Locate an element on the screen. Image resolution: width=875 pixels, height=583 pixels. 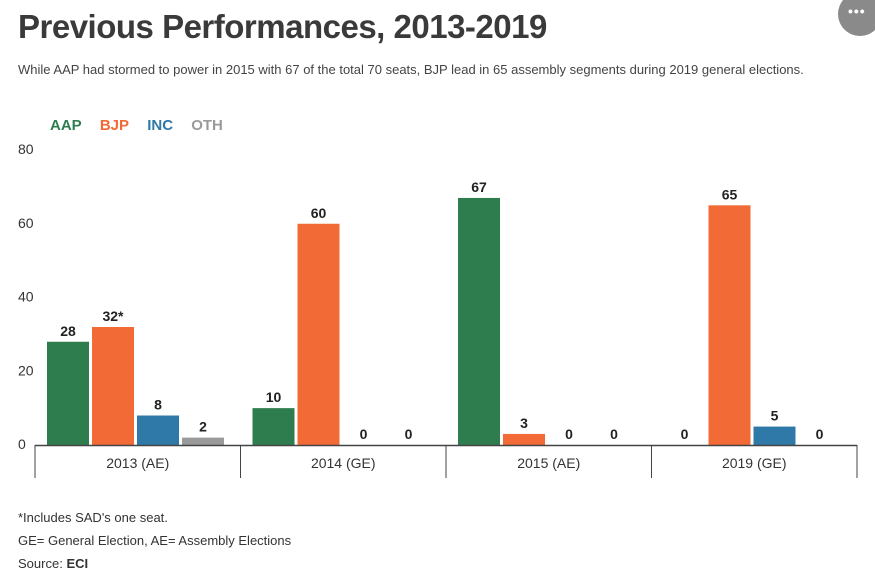
legend-item-inc: INC is located at coordinates (160, 125).